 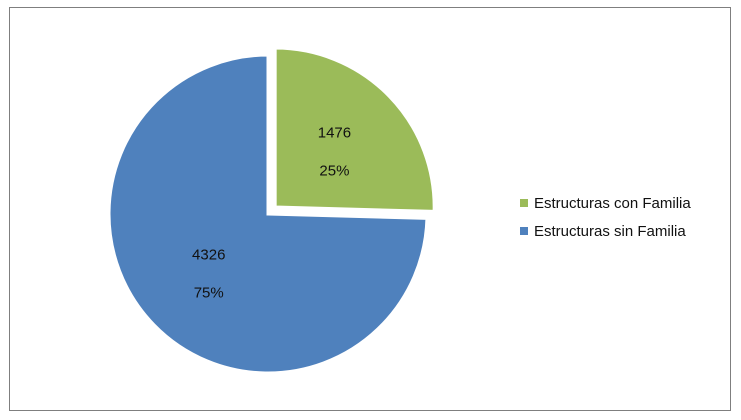 What do you see at coordinates (334, 170) in the screenshot?
I see `data-label-percent-con-familia: 25%` at bounding box center [334, 170].